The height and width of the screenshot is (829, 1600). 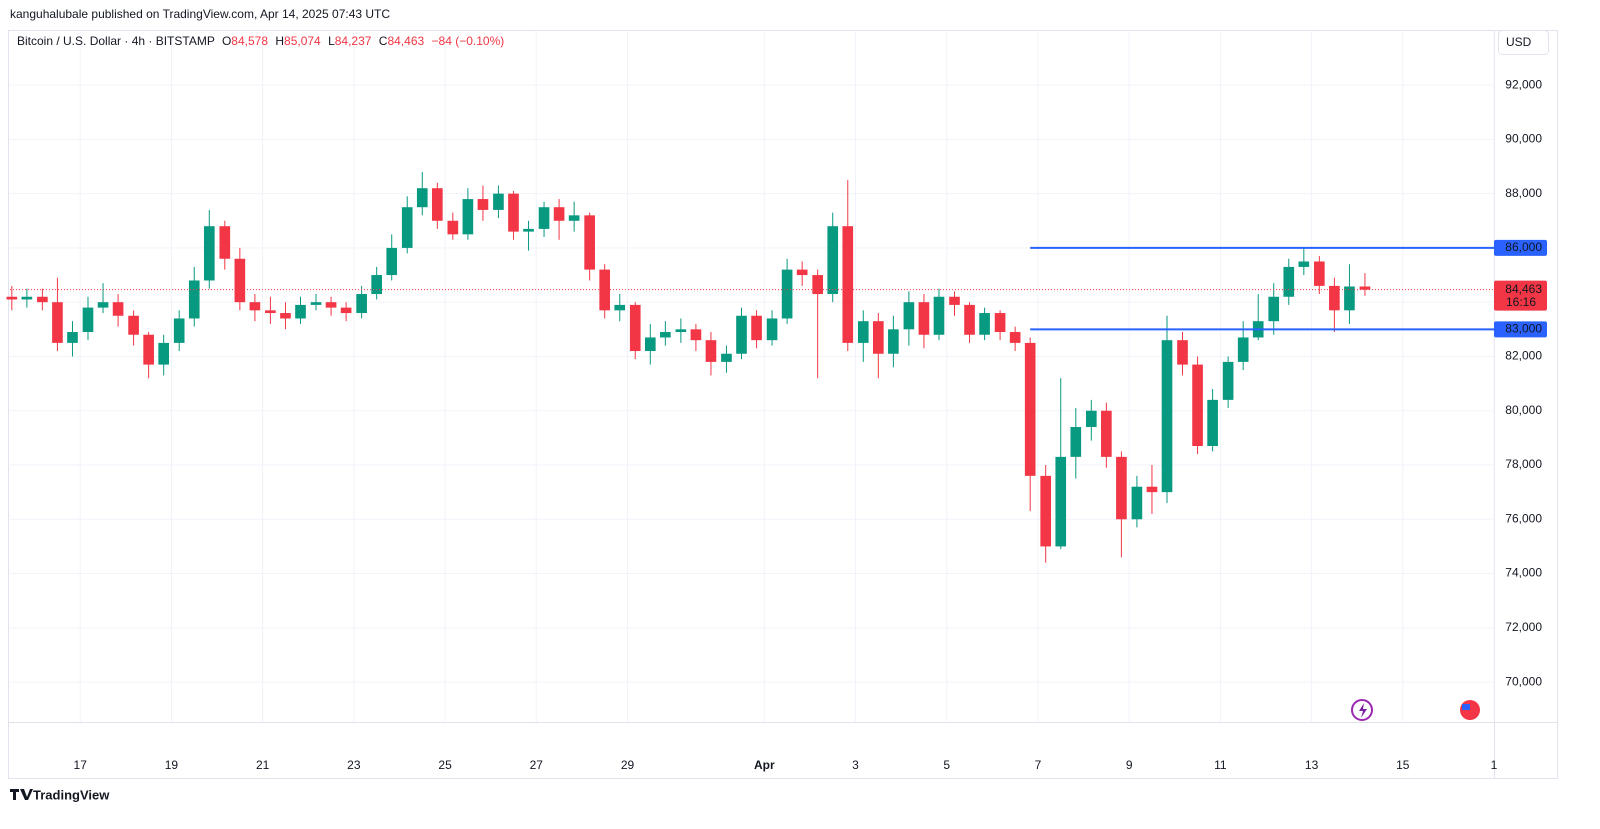 What do you see at coordinates (353, 41) in the screenshot?
I see `legend-low: 84,237` at bounding box center [353, 41].